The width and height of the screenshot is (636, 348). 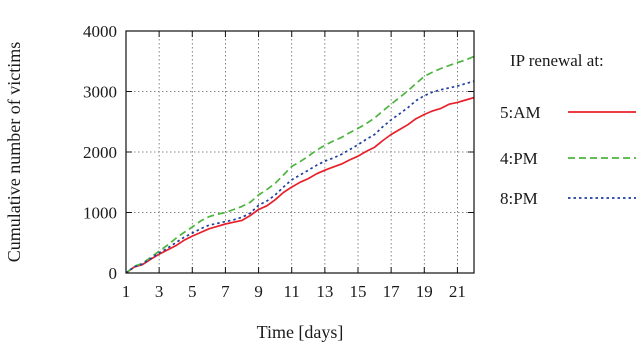 I want to click on y-tick-label: 2000, so click(x=100, y=152).